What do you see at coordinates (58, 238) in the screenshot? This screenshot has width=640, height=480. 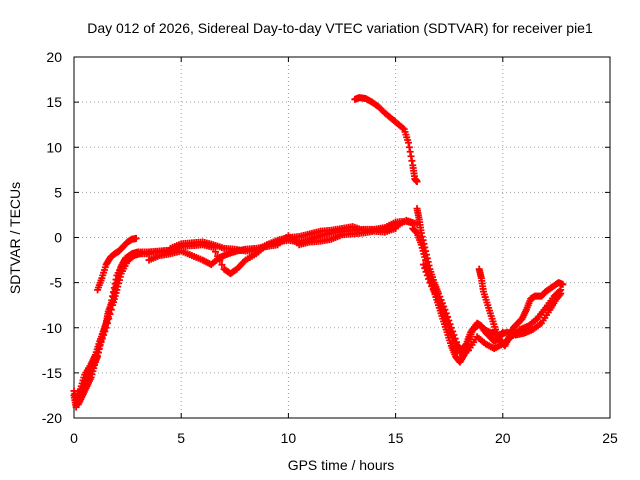 I see `y-tick-label: 0` at bounding box center [58, 238].